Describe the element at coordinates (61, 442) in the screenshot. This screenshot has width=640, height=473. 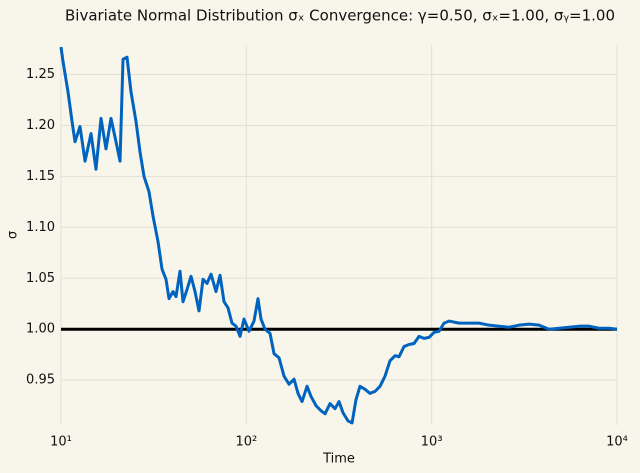
I see `x-tick-label: 10¹` at that location.